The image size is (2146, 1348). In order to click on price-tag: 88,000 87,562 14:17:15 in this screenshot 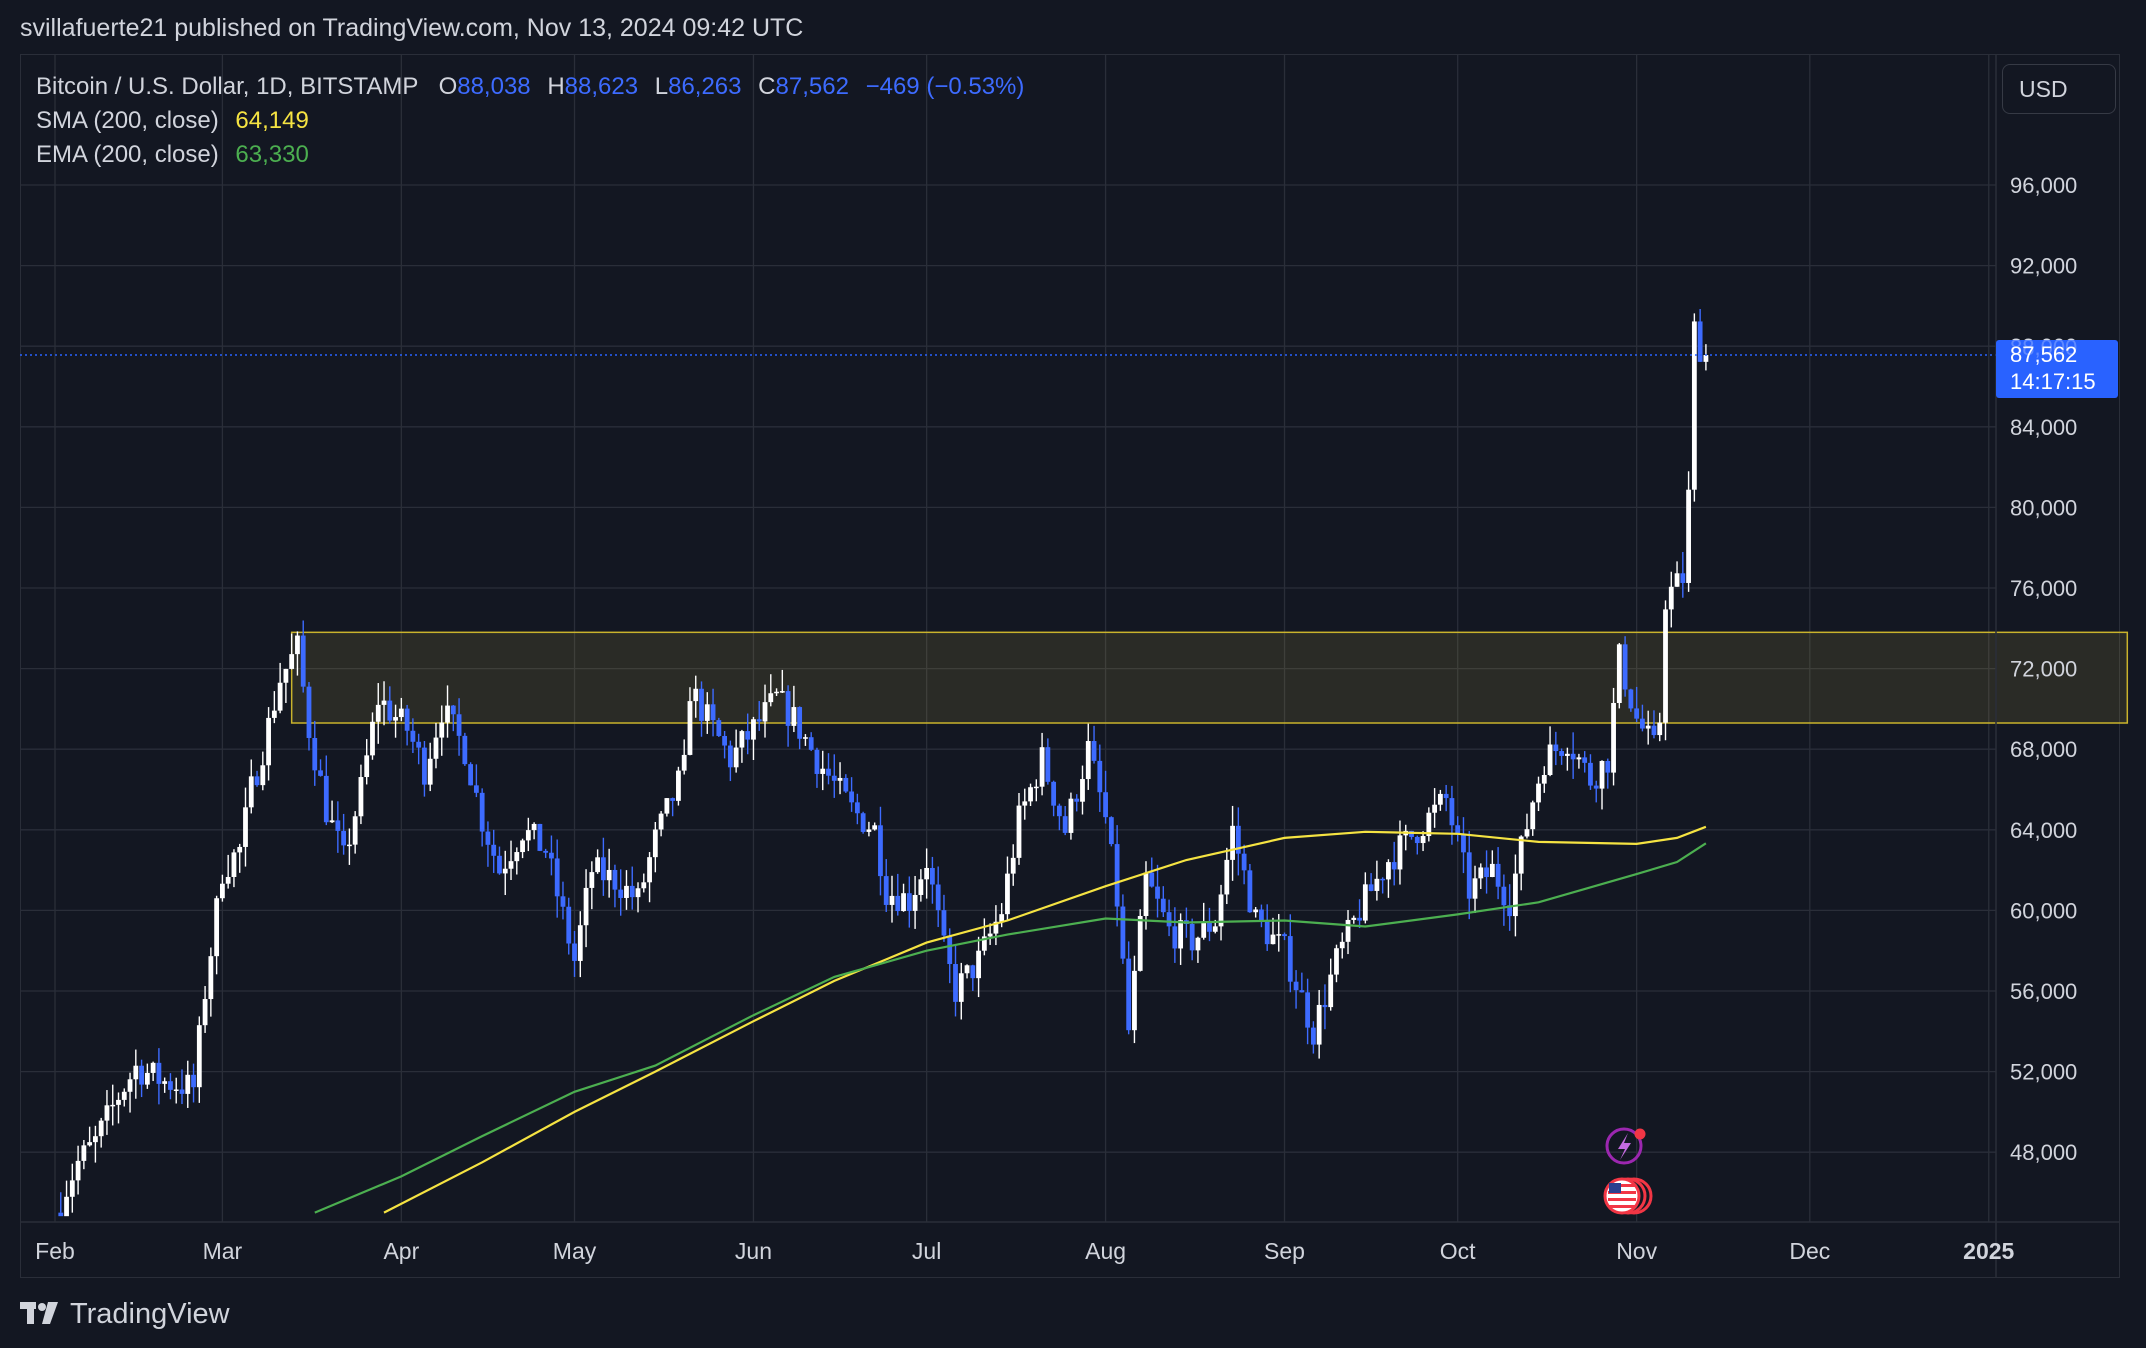, I will do `click(2057, 366)`.